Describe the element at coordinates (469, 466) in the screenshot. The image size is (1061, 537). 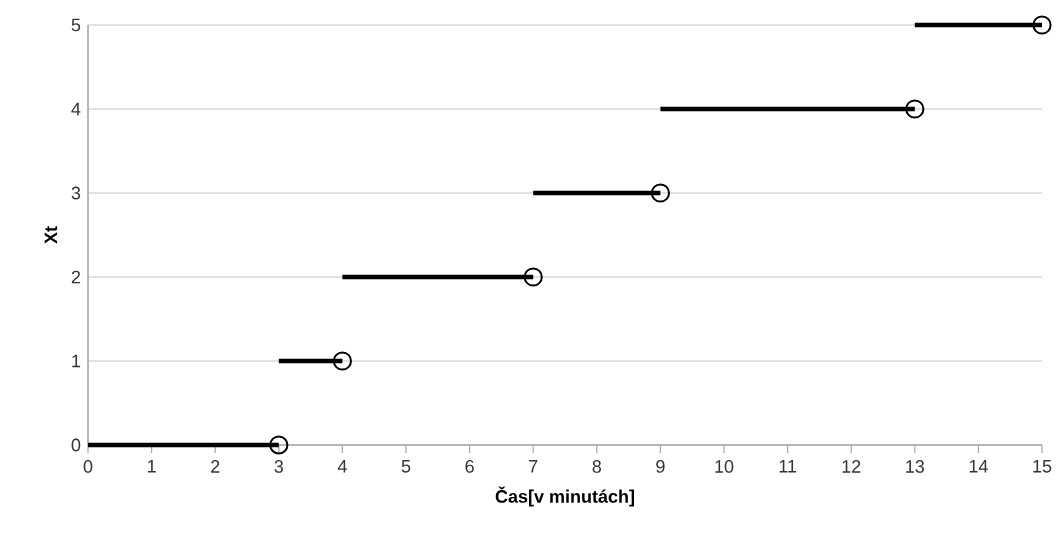
I see `x-tick-label: 6` at that location.